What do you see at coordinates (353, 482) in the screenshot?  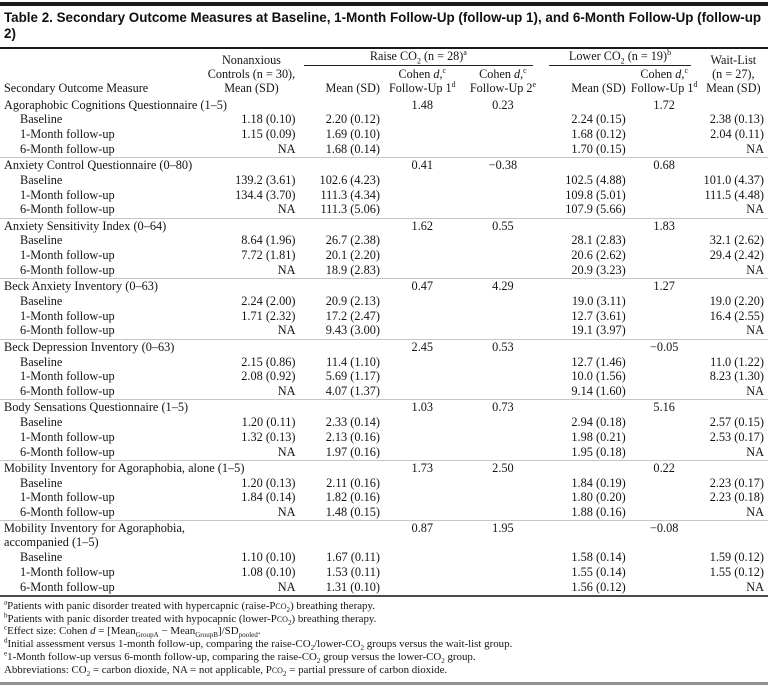 I see `cell-raise-mean: 2.11 (0.16)` at bounding box center [353, 482].